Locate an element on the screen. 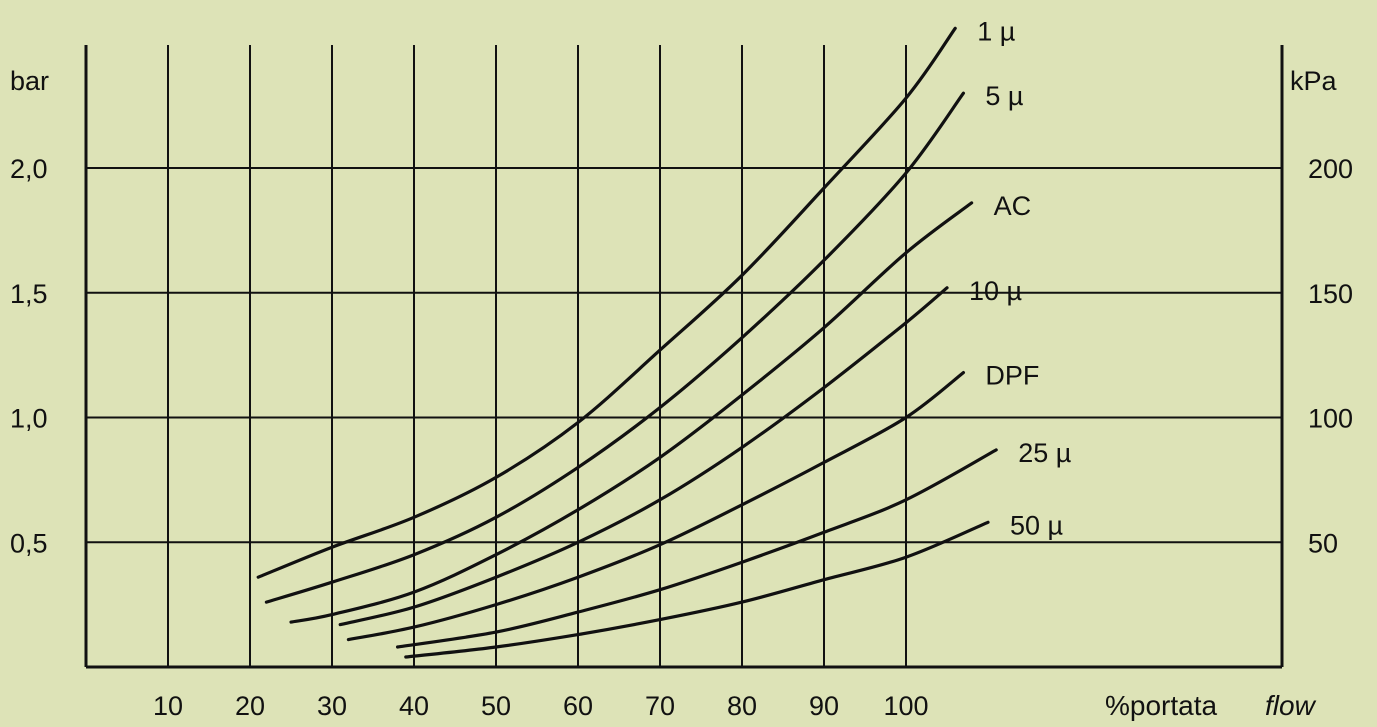 Image resolution: width=1377 pixels, height=727 pixels. series-label: 5 µ is located at coordinates (1004, 96).